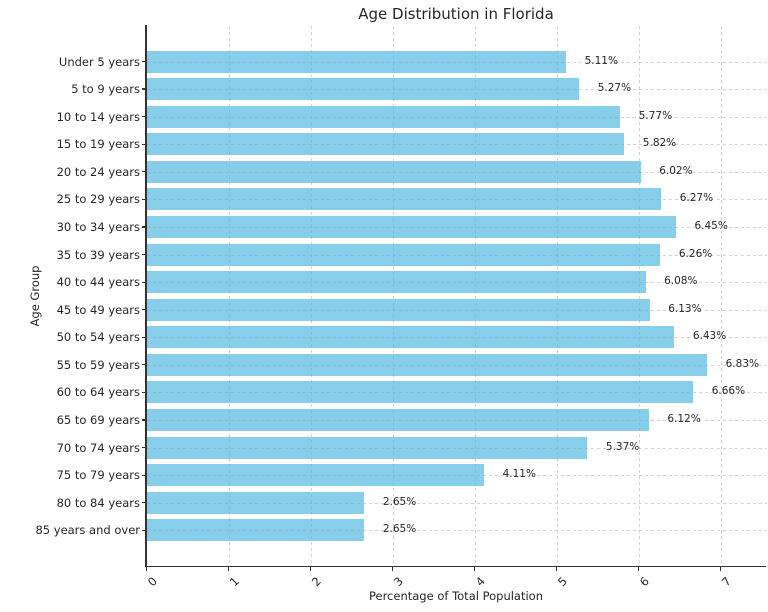  I want to click on x-tick-label: 2, so click(316, 582).